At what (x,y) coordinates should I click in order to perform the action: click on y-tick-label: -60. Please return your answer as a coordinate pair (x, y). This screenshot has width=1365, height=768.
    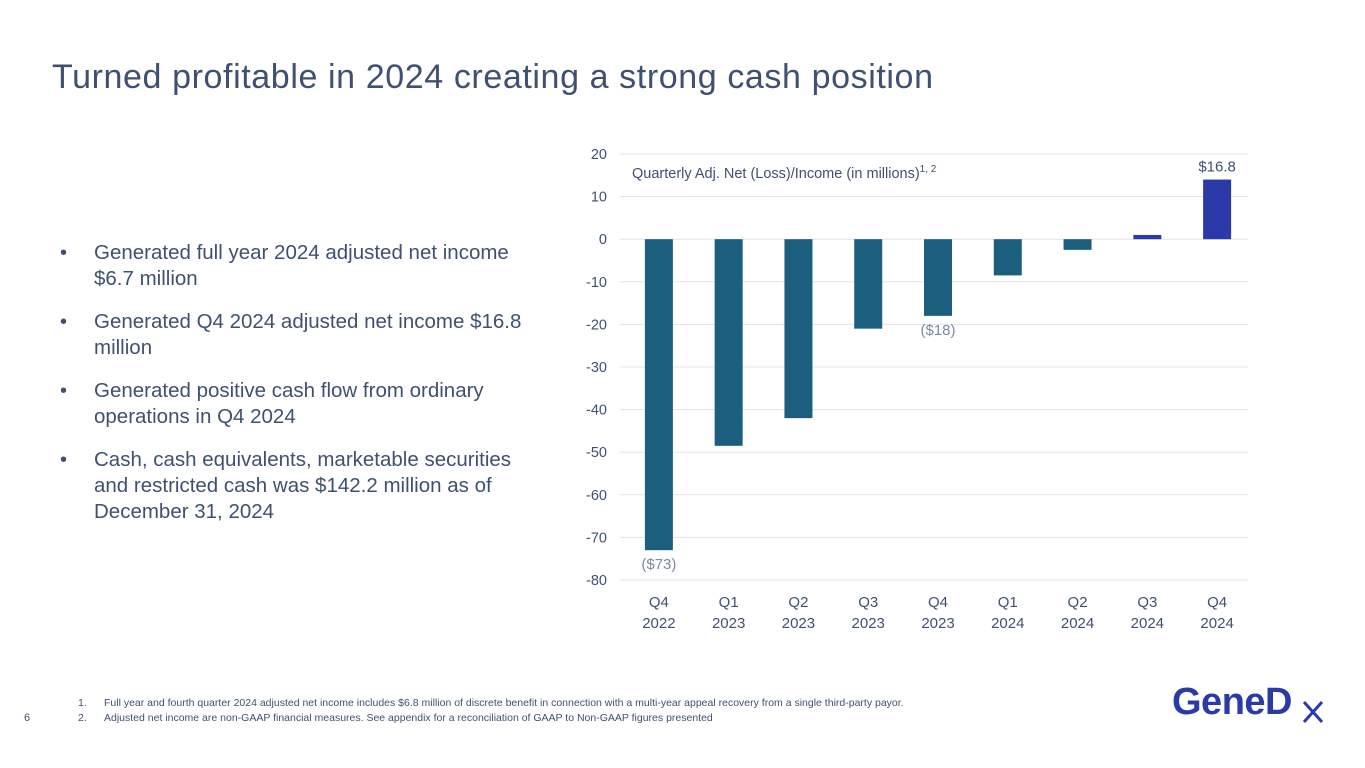
    Looking at the image, I should click on (596, 496).